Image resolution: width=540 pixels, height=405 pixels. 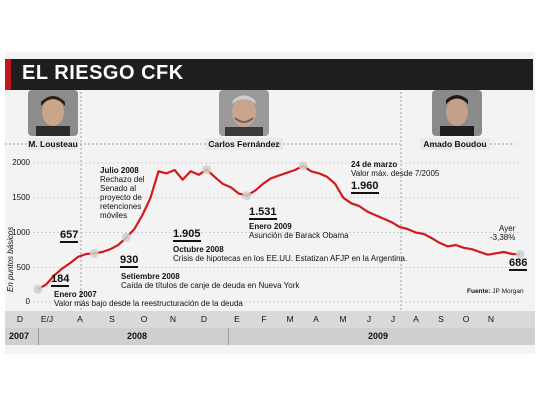 What do you see at coordinates (508, 291) in the screenshot?
I see `source-text: JP Morgan` at bounding box center [508, 291].